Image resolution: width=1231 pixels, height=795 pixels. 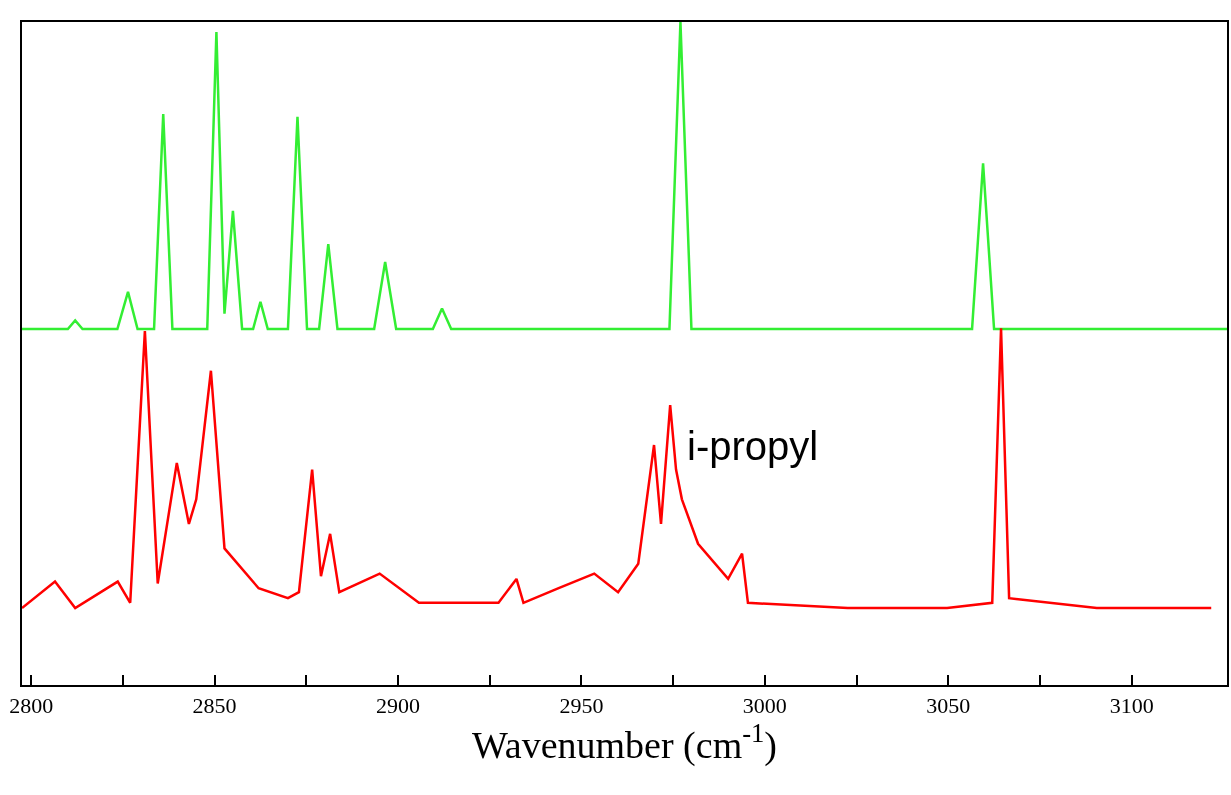 What do you see at coordinates (624, 743) in the screenshot?
I see `x-axis-title: Wavenumber (cm$^{-1}$)` at bounding box center [624, 743].